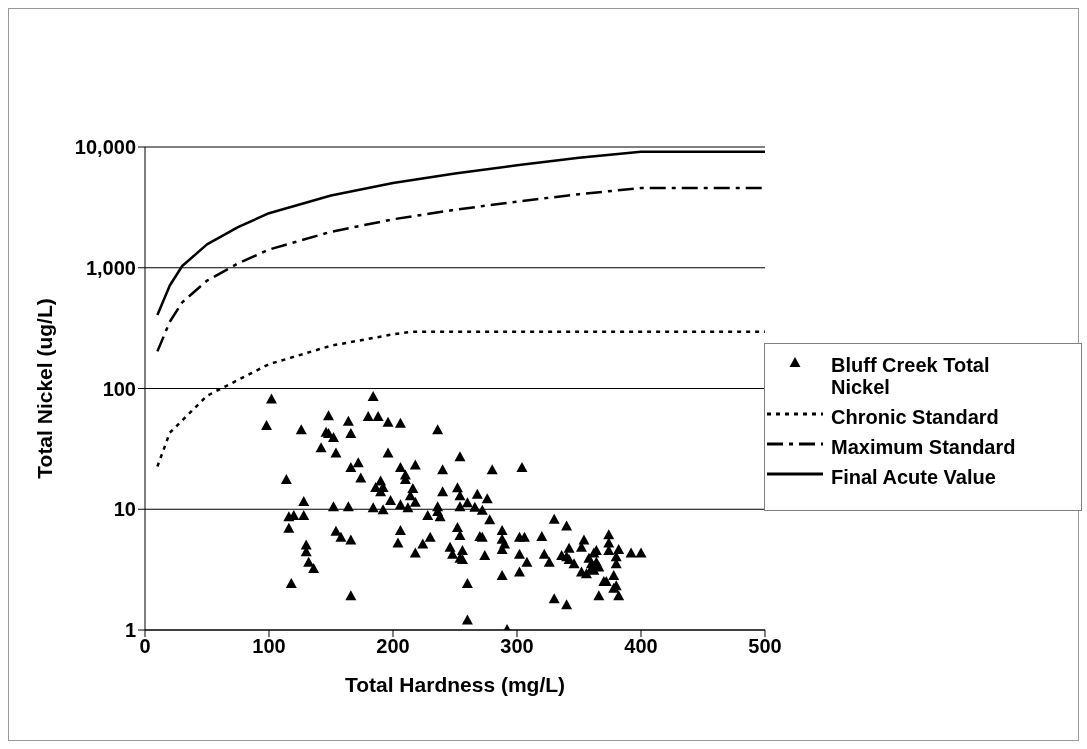  I want to click on x-tick-label: 200, so click(393, 646).